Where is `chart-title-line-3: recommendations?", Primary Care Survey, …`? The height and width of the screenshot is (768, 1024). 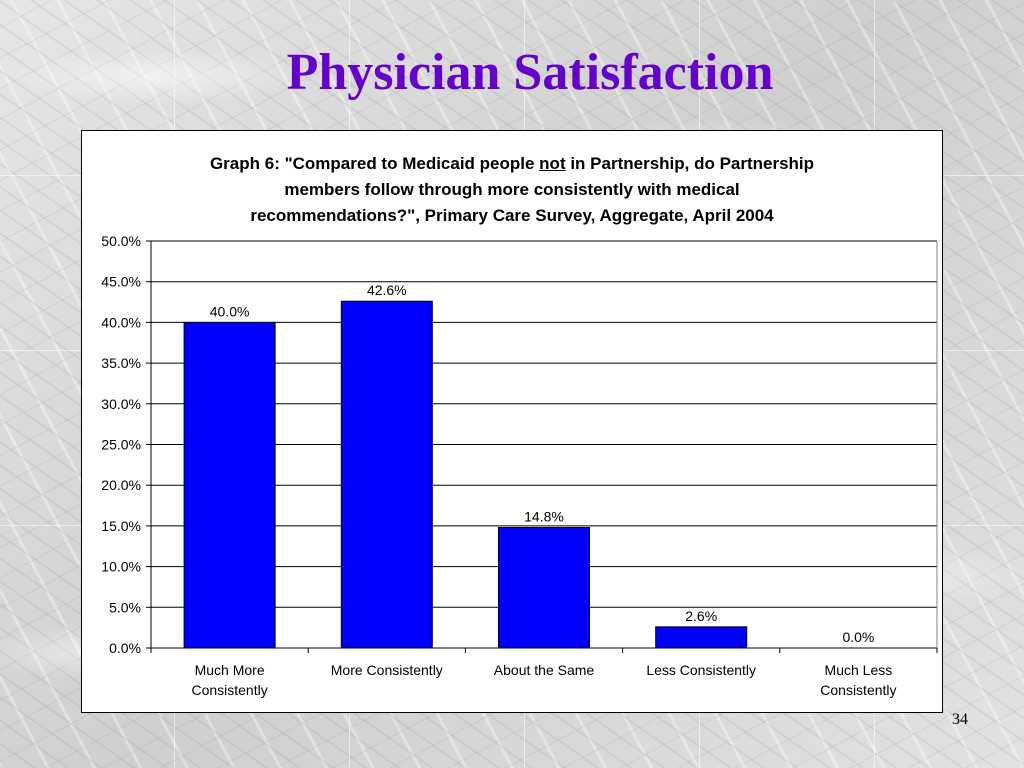 chart-title-line-3: recommendations?", Primary Care Survey, … is located at coordinates (512, 215).